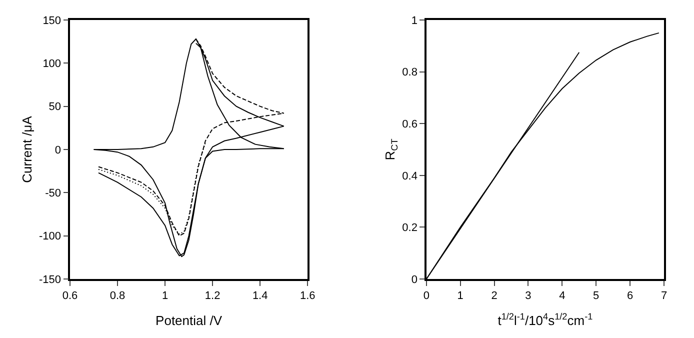 The height and width of the screenshot is (338, 694). Describe the element at coordinates (26, 149) in the screenshot. I see `y-axis-title: Current /μA` at that location.